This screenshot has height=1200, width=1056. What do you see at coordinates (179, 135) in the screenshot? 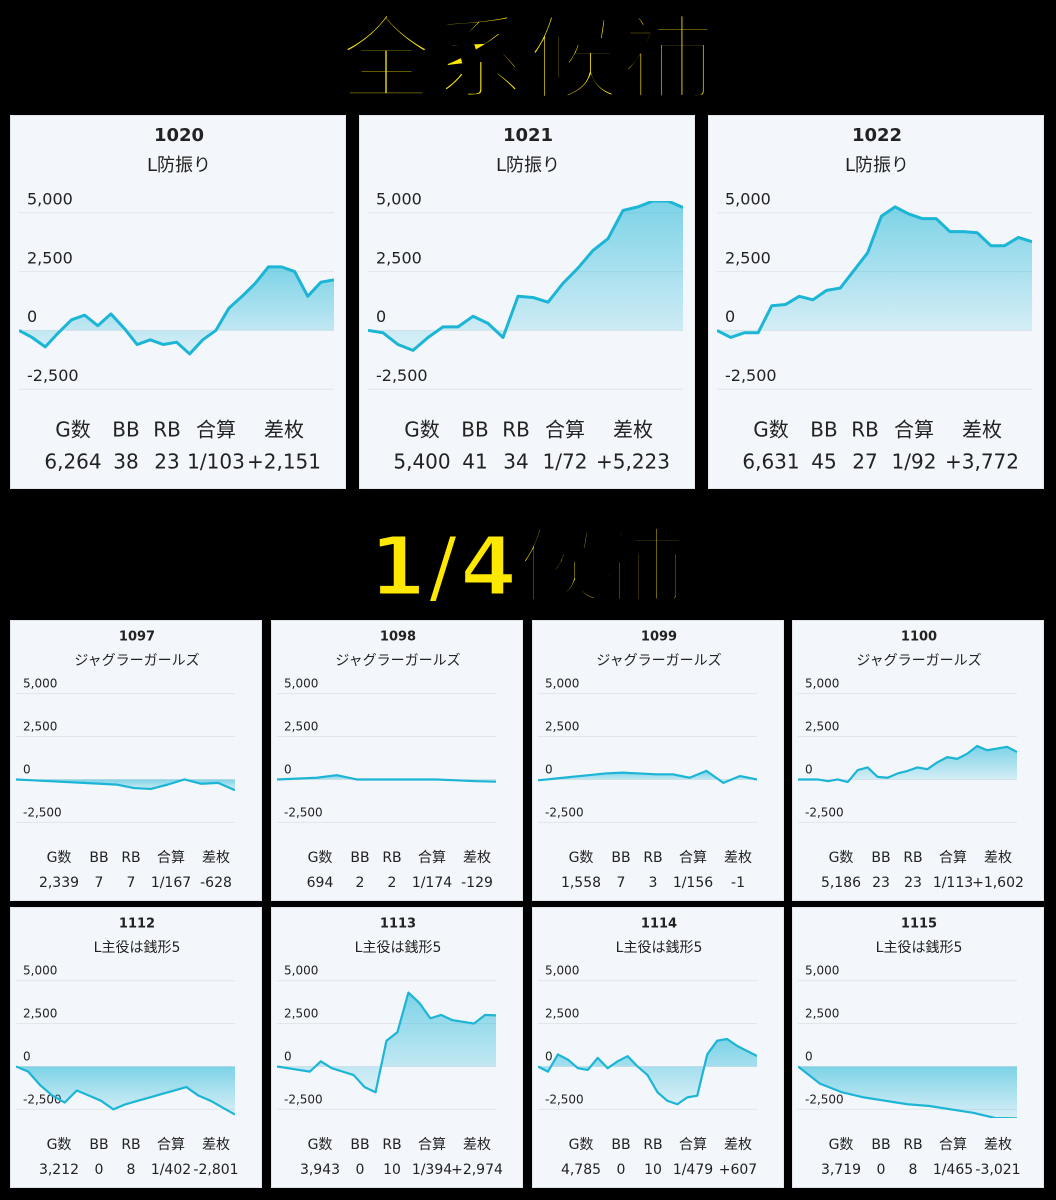
I see `chart-title: 1020` at bounding box center [179, 135].